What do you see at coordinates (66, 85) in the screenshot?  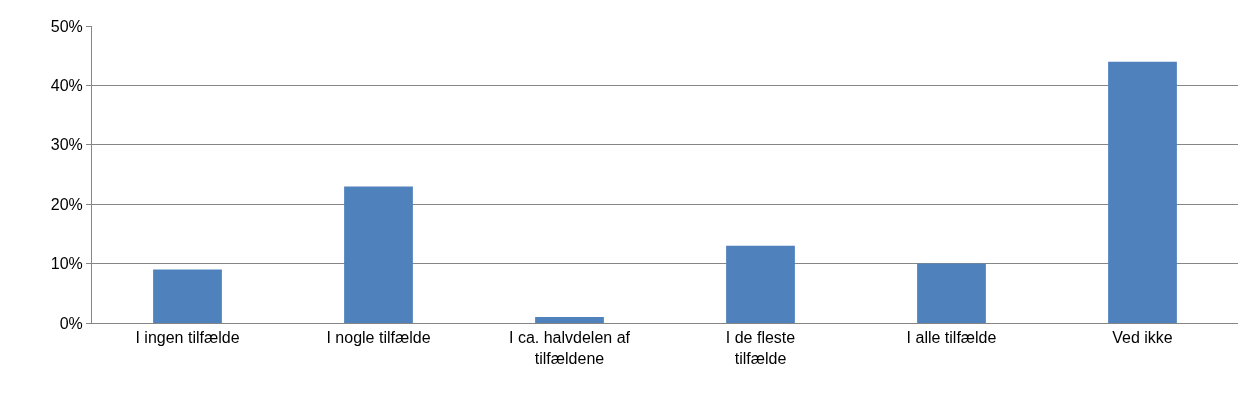 I see `y-tick-label: 40%` at bounding box center [66, 85].